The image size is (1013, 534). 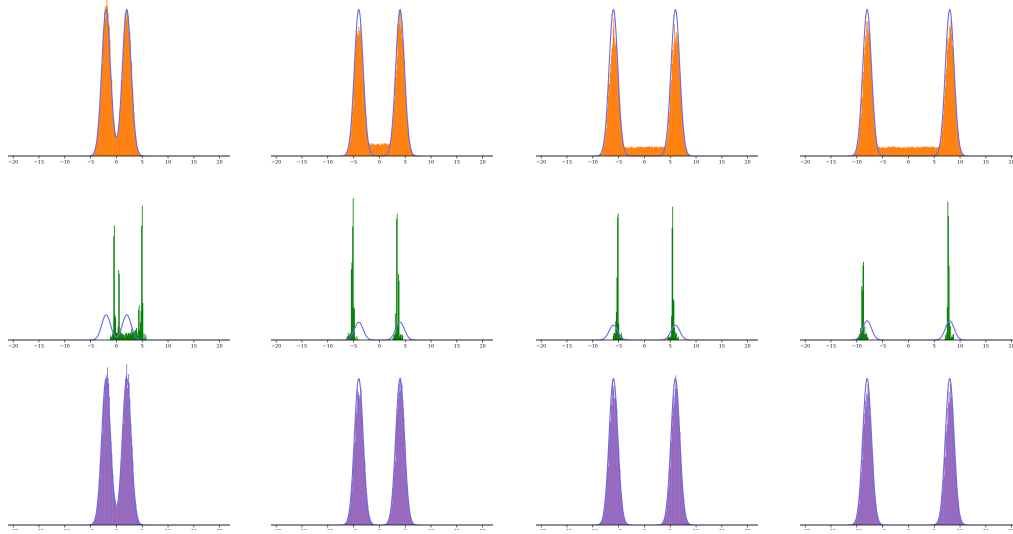 What do you see at coordinates (276, 347) in the screenshot?
I see `x-tick-label: −20` at bounding box center [276, 347].